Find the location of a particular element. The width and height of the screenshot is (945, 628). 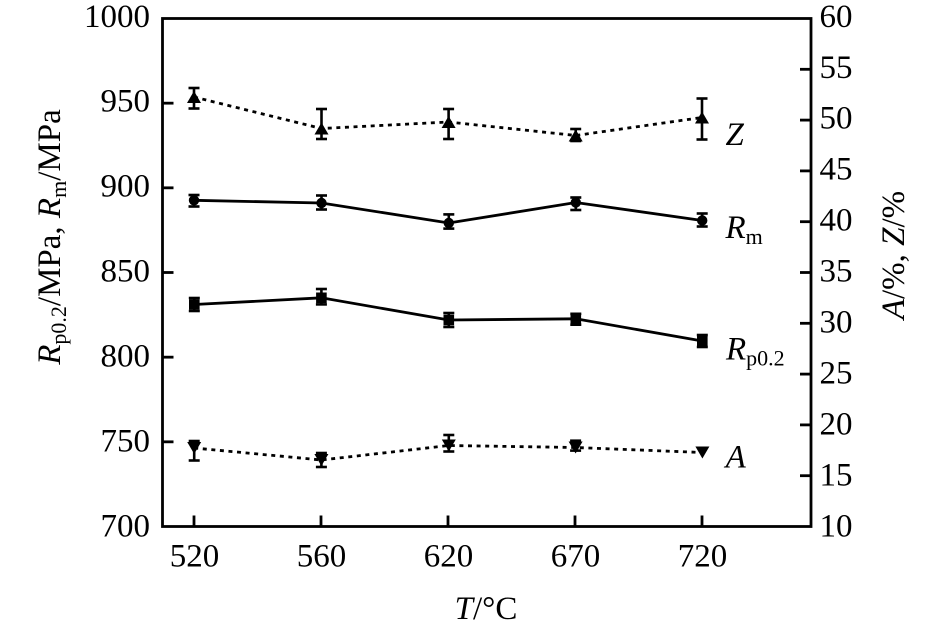

svg-text: 40 is located at coordinates (836, 221).